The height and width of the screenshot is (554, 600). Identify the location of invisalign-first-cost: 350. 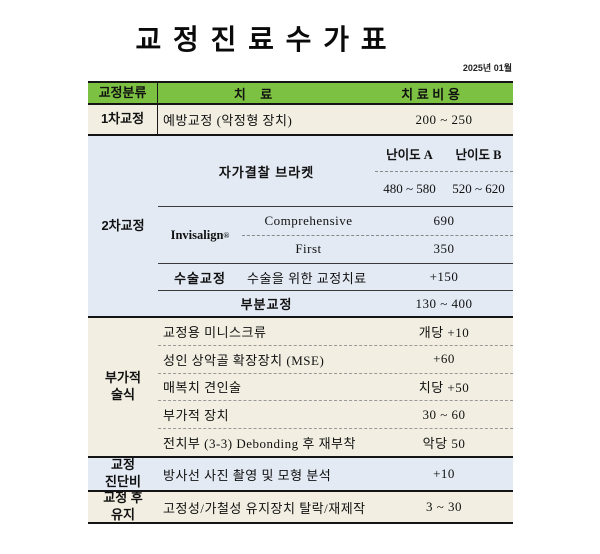
(444, 249).